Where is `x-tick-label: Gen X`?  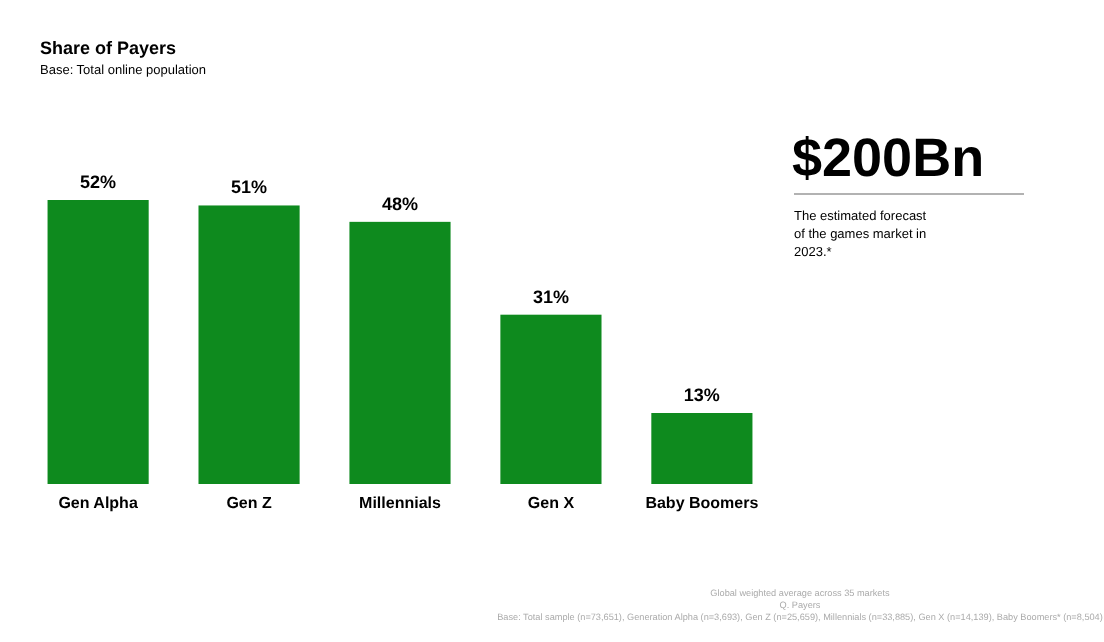
x-tick-label: Gen X is located at coordinates (551, 503).